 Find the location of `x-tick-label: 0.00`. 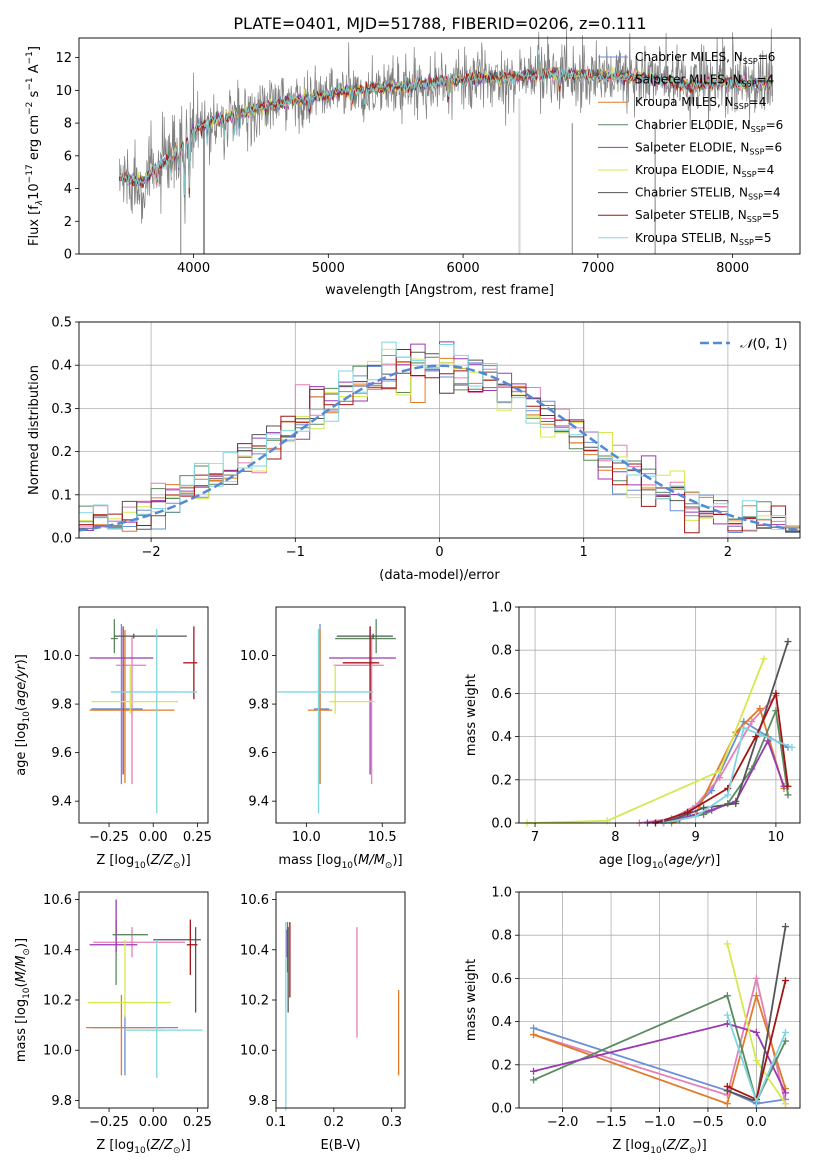

x-tick-label: 0.00 is located at coordinates (153, 837).